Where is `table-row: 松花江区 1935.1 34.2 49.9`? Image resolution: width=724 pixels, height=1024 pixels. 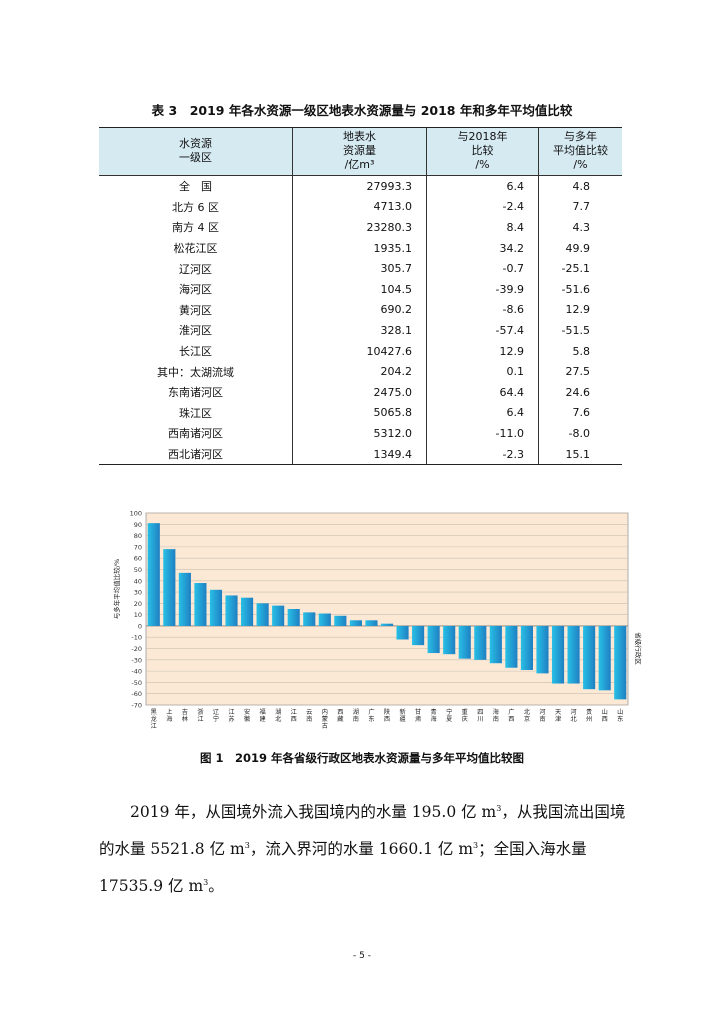
table-row: 松花江区 1935.1 34.2 49.9 is located at coordinates (360, 248).